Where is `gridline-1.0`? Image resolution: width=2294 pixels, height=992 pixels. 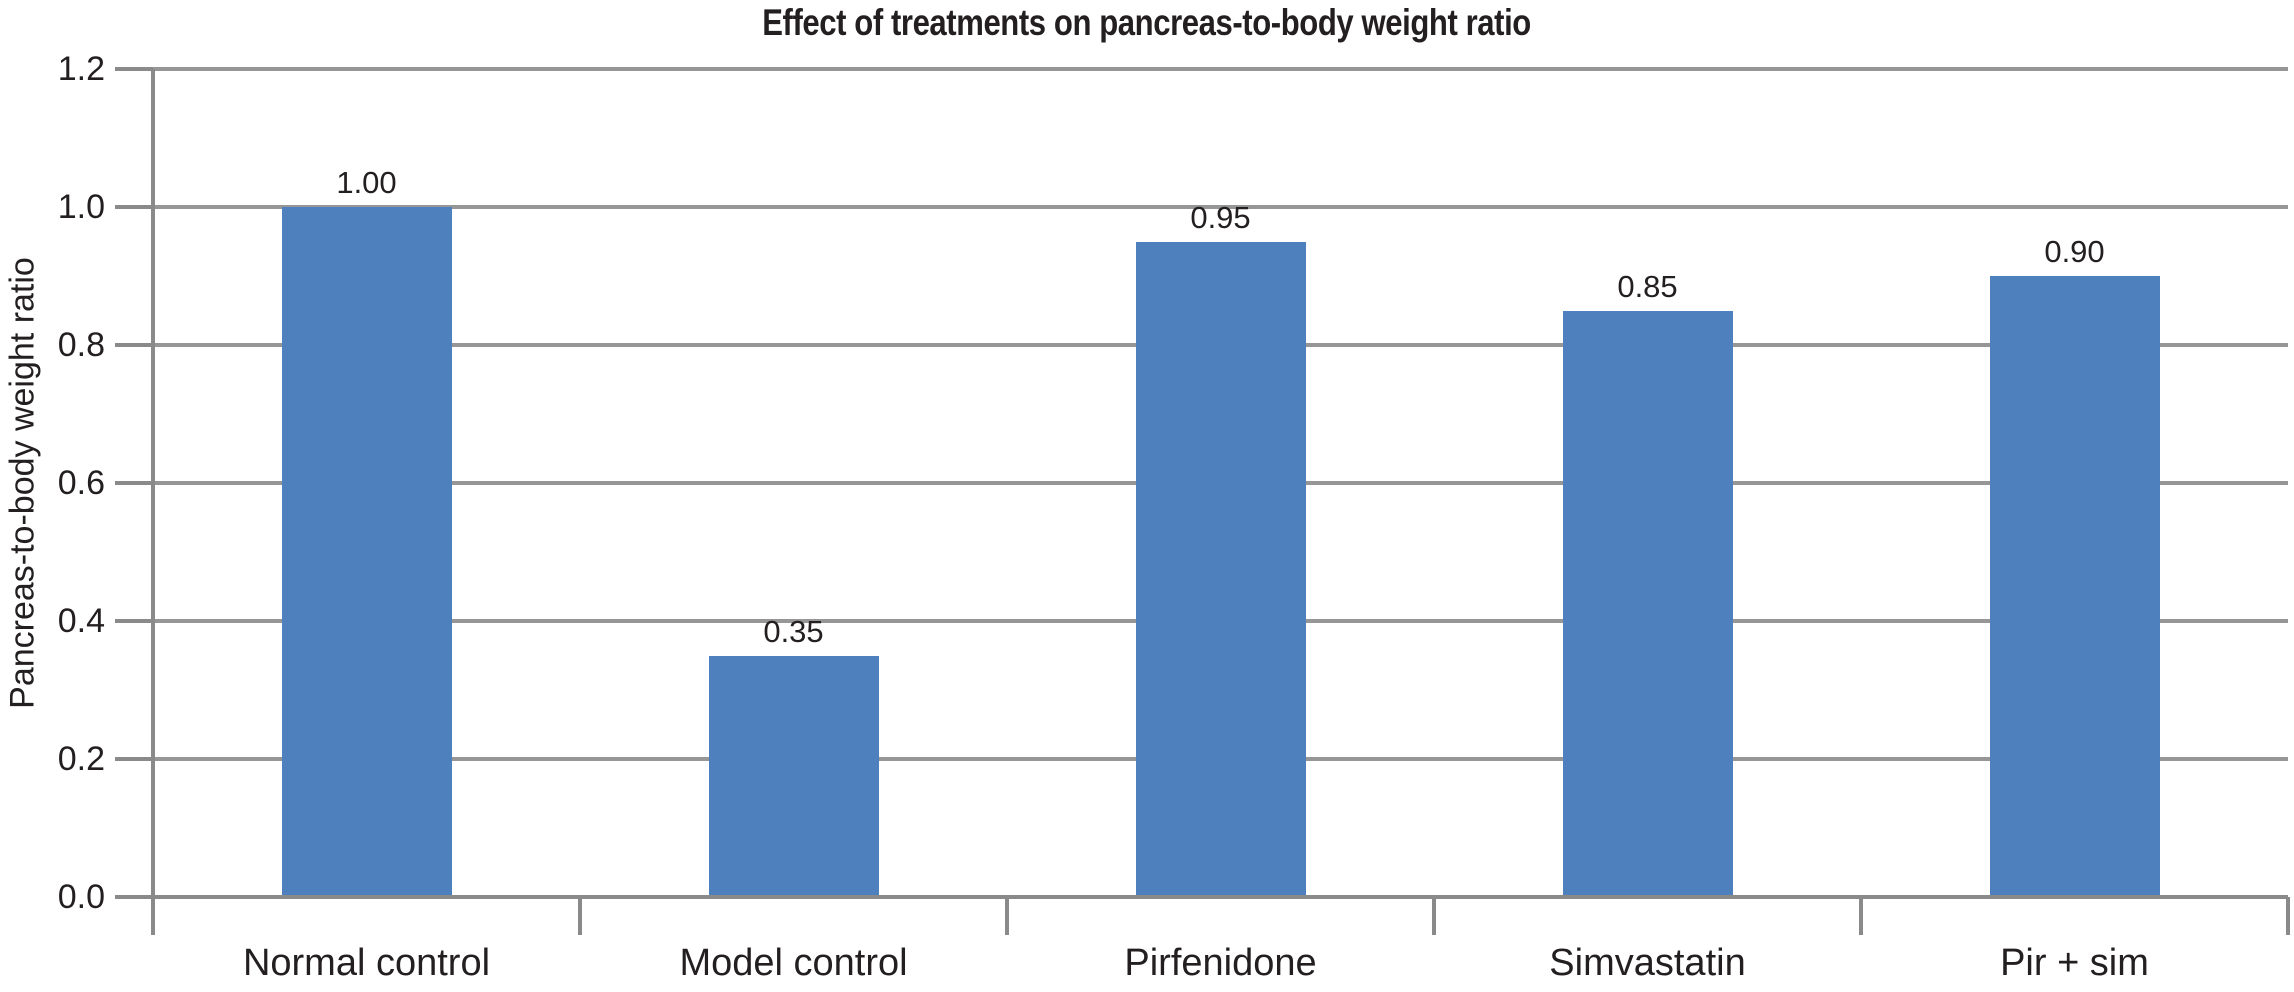 gridline-1.0 is located at coordinates (1220, 207).